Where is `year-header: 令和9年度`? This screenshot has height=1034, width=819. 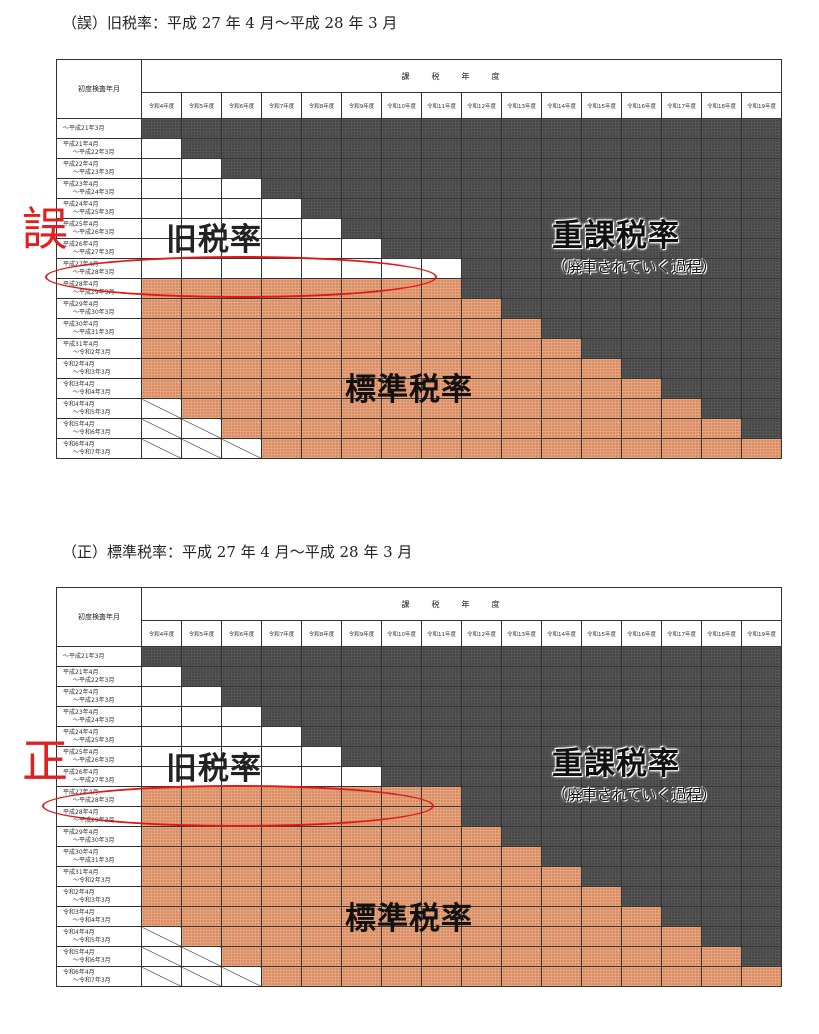
year-header: 令和9年度 is located at coordinates (361, 105).